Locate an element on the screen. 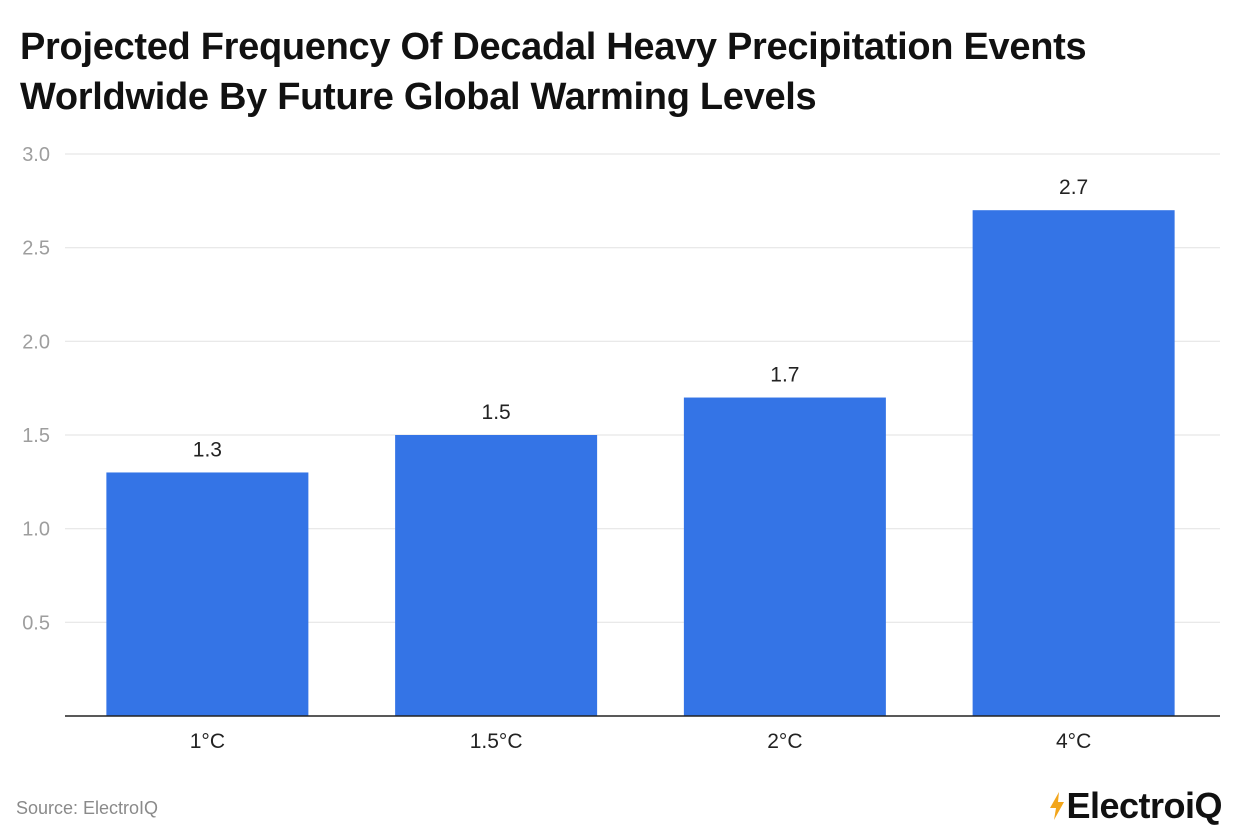 This screenshot has width=1240, height=840. y-tick-label: 2.0 is located at coordinates (36, 342).